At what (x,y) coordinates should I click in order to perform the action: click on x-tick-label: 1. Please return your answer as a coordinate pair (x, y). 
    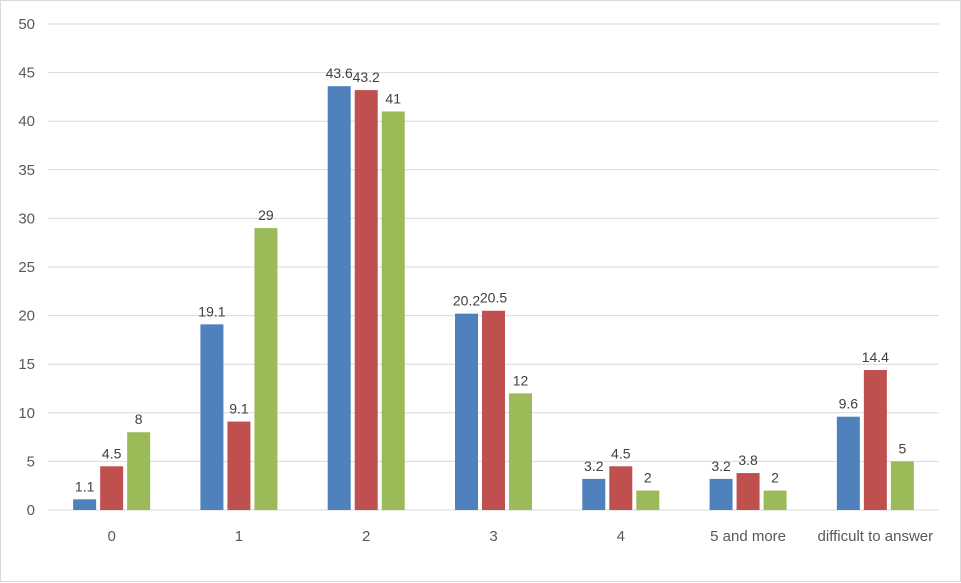
    Looking at the image, I should click on (239, 536).